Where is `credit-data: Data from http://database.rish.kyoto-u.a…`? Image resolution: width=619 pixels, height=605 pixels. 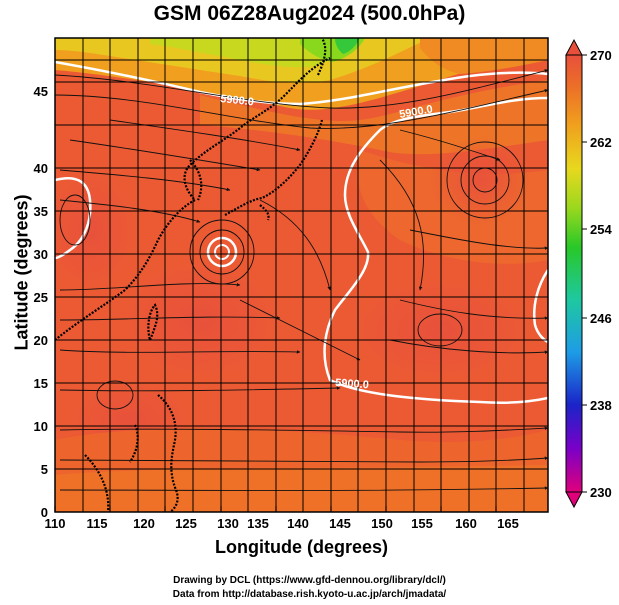 credit-data: Data from http://database.rish.kyoto-u.a… is located at coordinates (309, 594).